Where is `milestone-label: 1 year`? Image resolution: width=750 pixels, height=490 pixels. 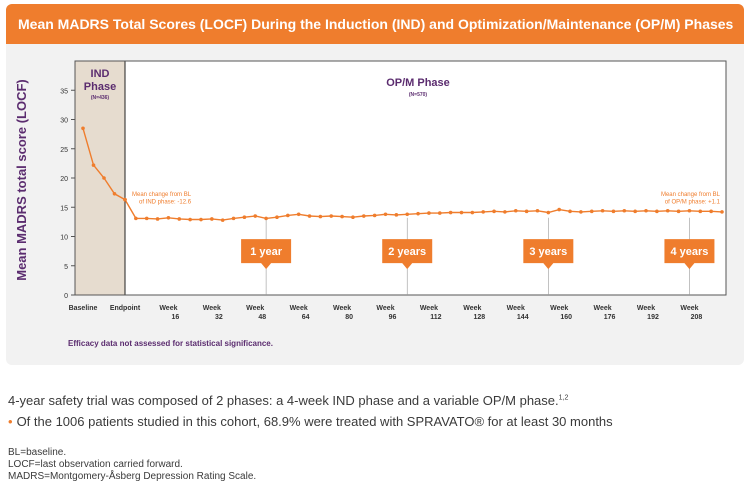 milestone-label: 1 year is located at coordinates (266, 252).